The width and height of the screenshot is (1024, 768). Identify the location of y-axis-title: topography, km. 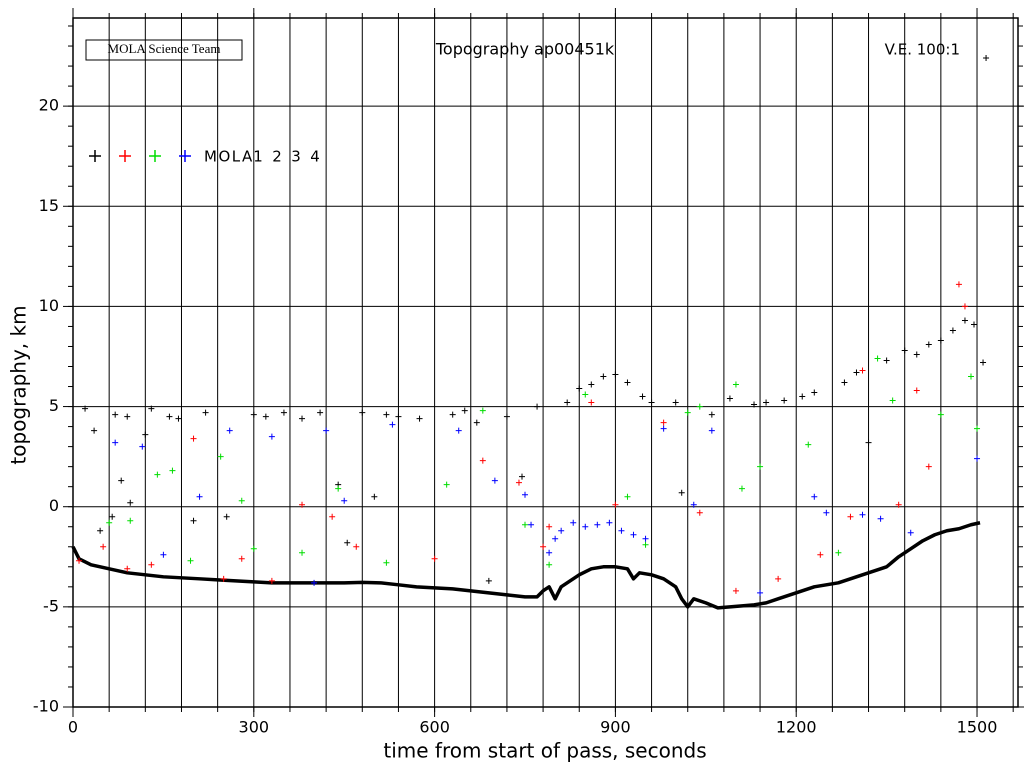
(19, 384).